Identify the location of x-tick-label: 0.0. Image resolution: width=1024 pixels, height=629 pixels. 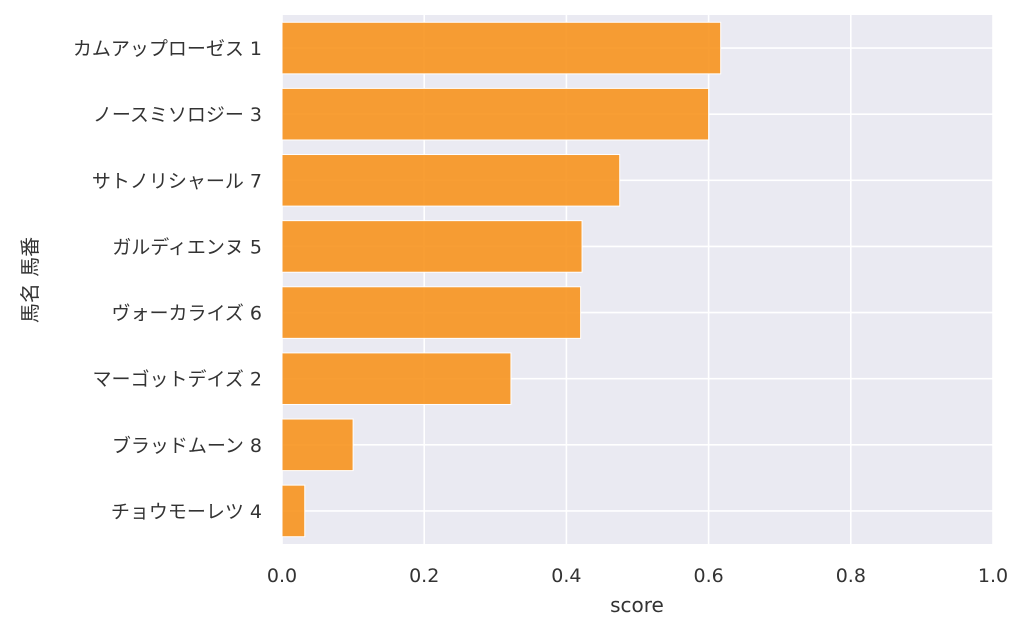
(282, 576).